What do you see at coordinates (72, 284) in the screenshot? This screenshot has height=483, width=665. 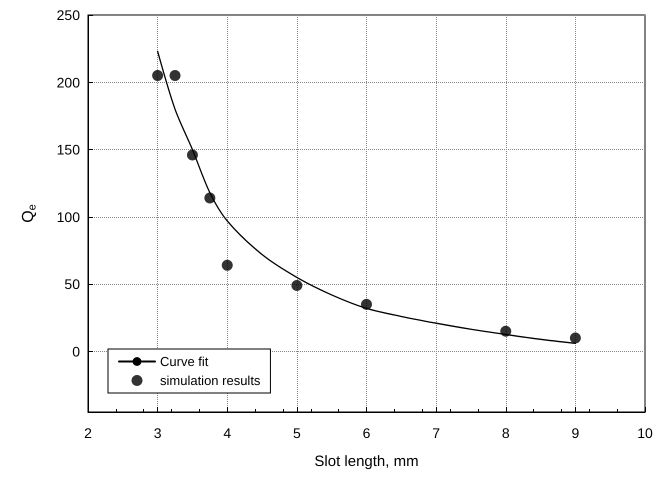 I see `y-tick-label: 50` at bounding box center [72, 284].